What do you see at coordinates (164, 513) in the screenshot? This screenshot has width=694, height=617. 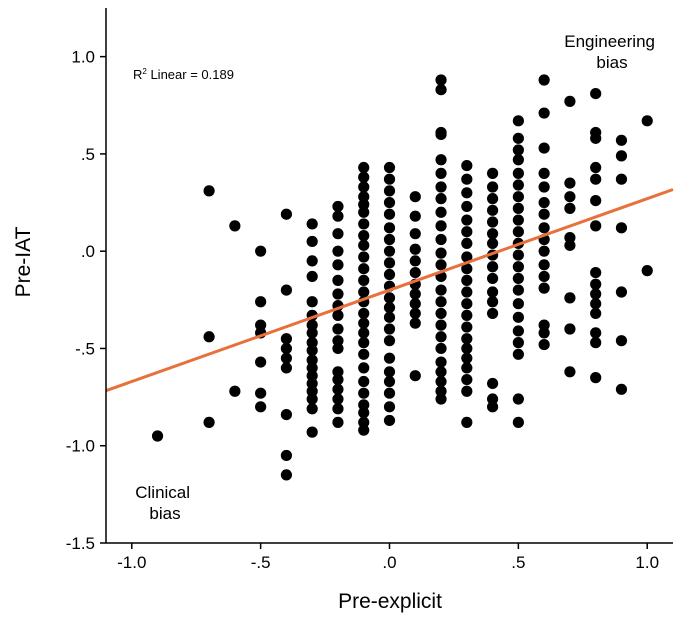 I see `clinical-bias-line-2: bias` at bounding box center [164, 513].